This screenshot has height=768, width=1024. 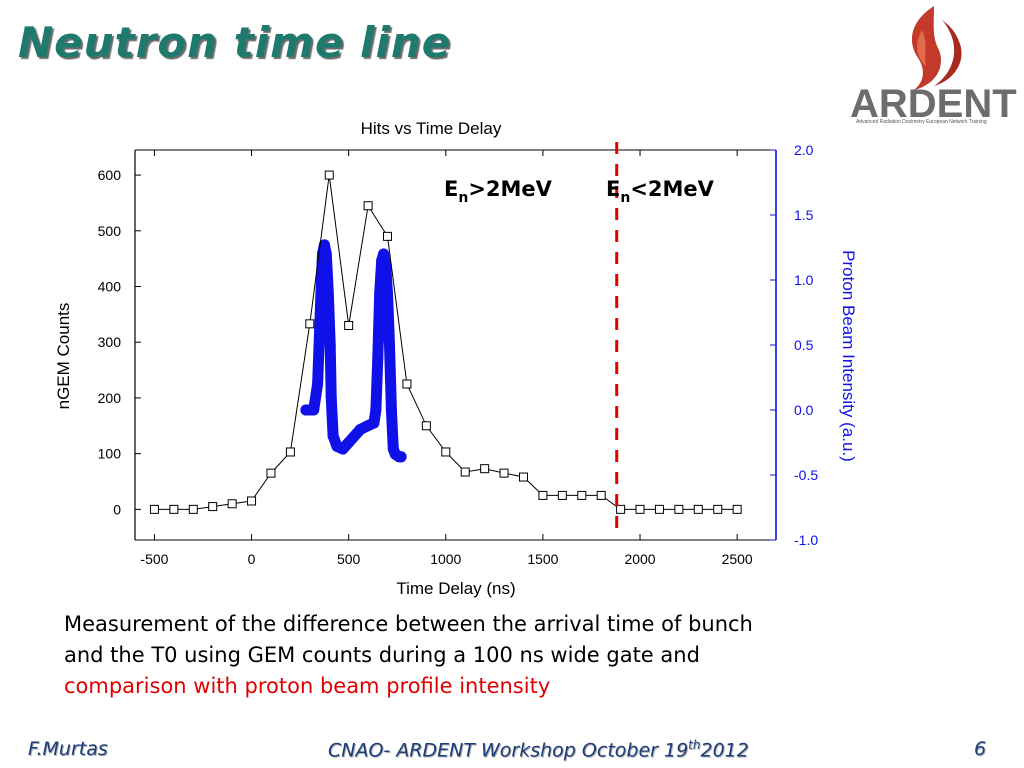 What do you see at coordinates (804, 280) in the screenshot?
I see `y2-tick-label: 1.0` at bounding box center [804, 280].